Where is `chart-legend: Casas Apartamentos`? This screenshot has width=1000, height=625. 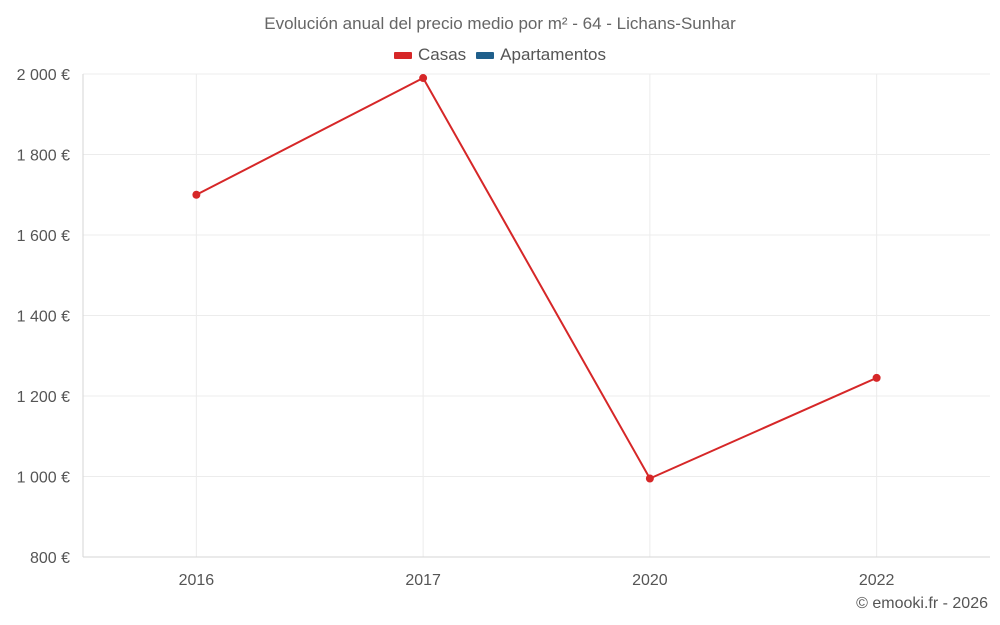
chart-legend: Casas Apartamentos is located at coordinates (500, 55).